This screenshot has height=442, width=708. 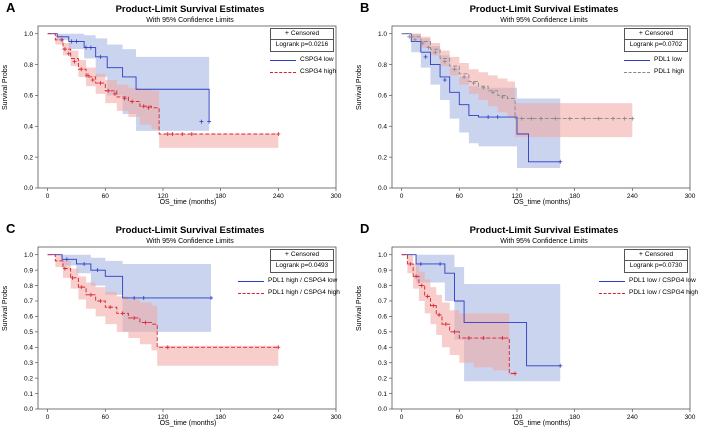 I want to click on legend-label: CSPG4 low, so click(x=317, y=59).